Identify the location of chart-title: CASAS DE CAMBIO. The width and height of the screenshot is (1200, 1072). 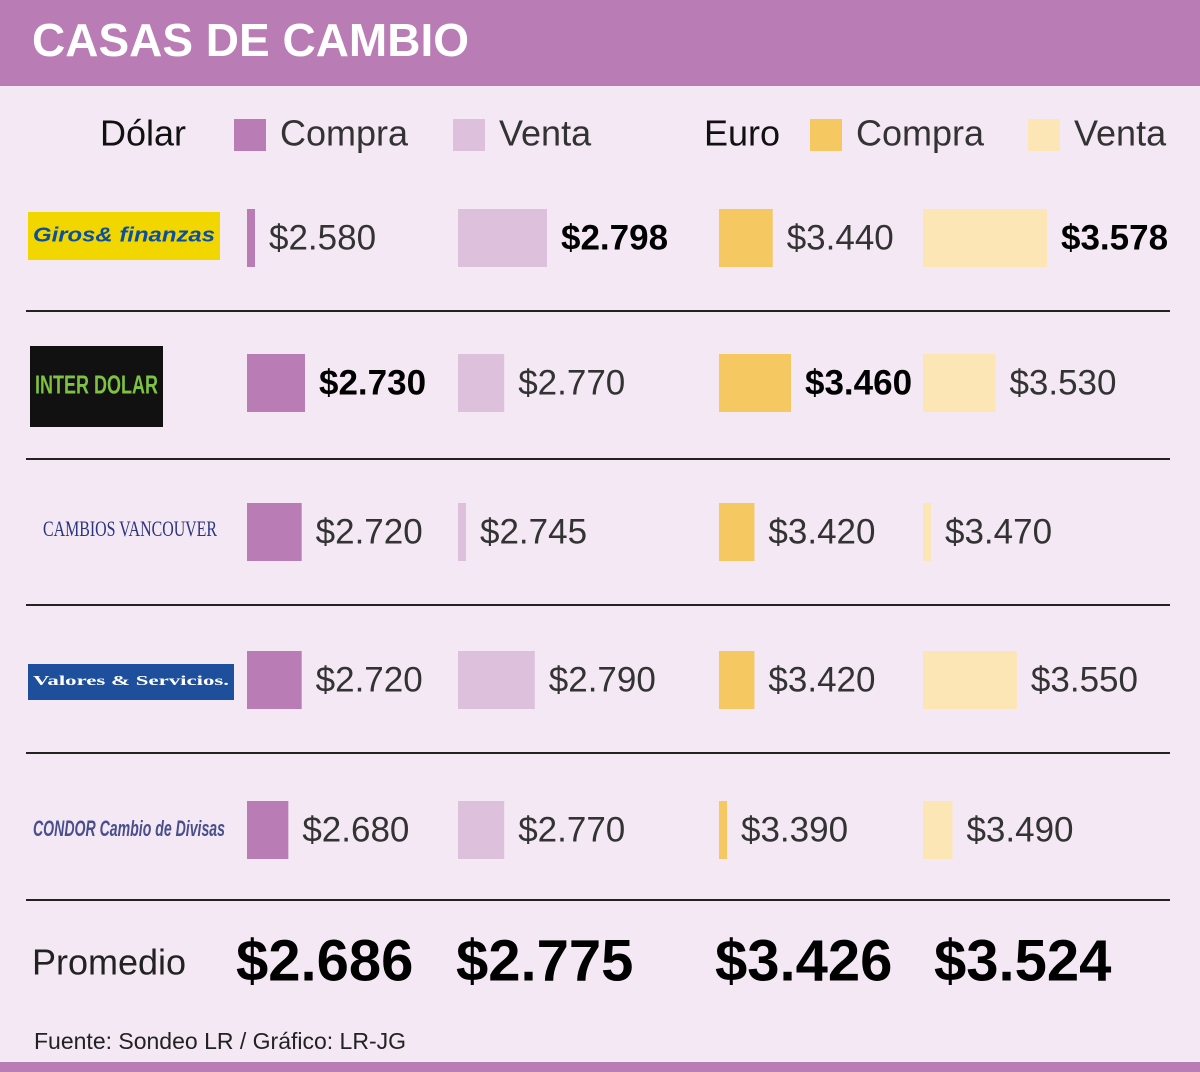
(250, 40).